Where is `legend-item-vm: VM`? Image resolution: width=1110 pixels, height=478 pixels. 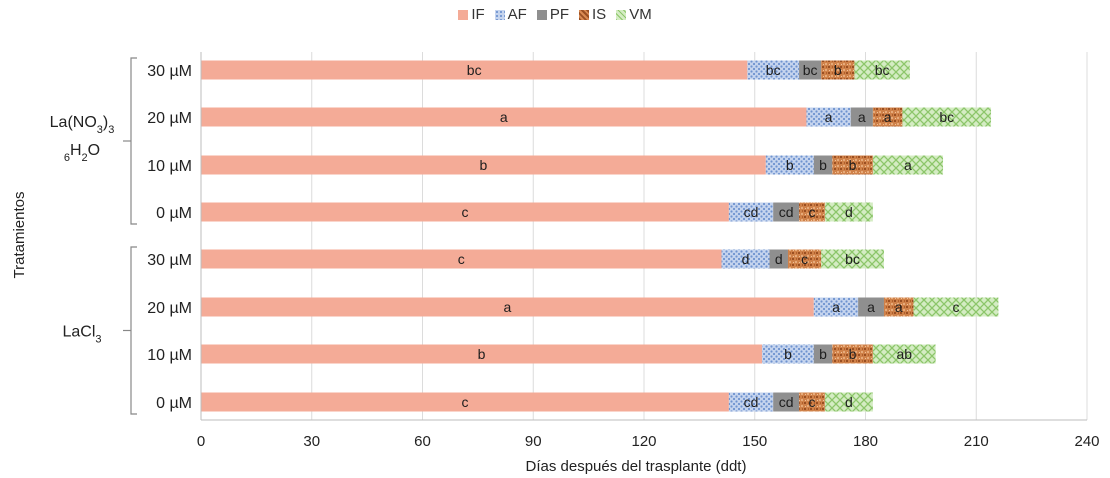 legend-item-vm: VM is located at coordinates (634, 14).